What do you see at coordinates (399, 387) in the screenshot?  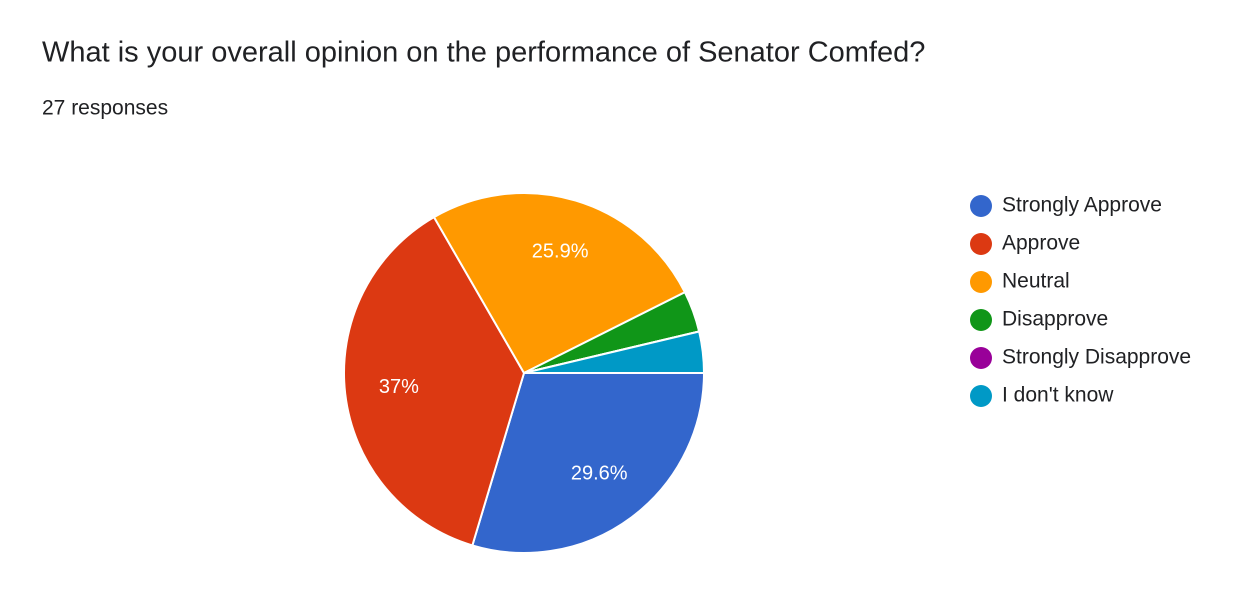 I see `value-label: 37%` at bounding box center [399, 387].